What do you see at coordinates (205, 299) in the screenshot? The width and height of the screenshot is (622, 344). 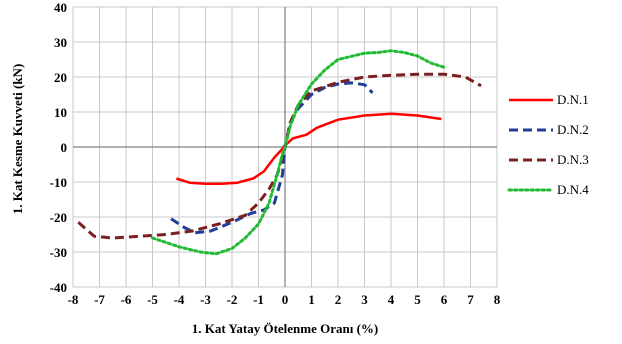 I see `x-tick-label: -3` at bounding box center [205, 299].